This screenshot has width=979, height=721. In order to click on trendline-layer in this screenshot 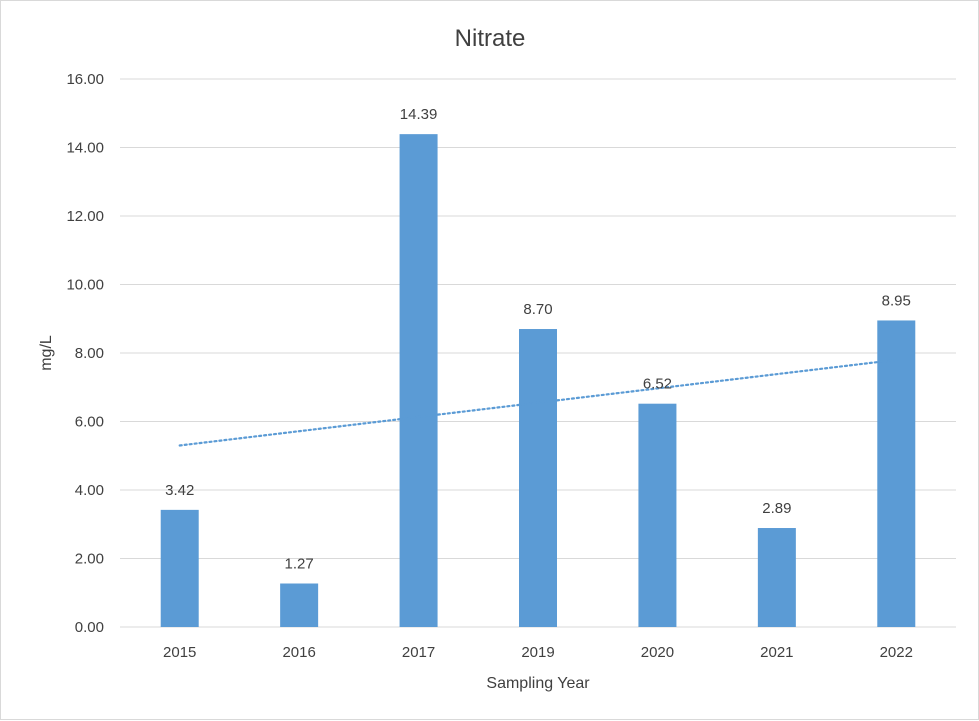, I will do `click(538, 402)`.